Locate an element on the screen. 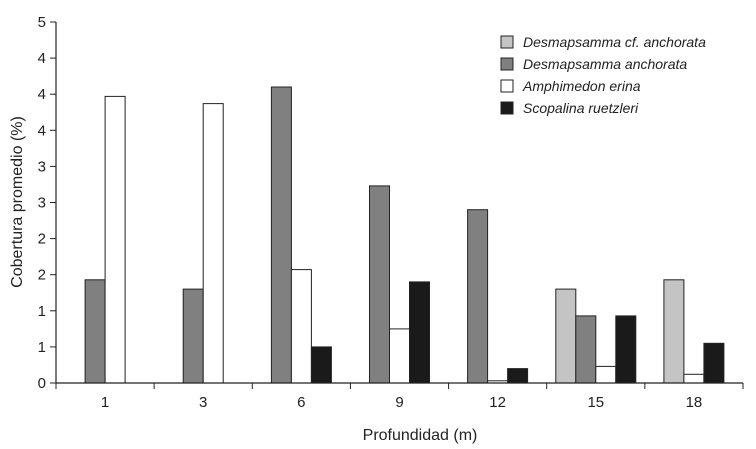 This screenshot has width=756, height=449. y-ticks-layer: 0 1 1 2 2 3 3 4 4 4 5 is located at coordinates (47, 203).